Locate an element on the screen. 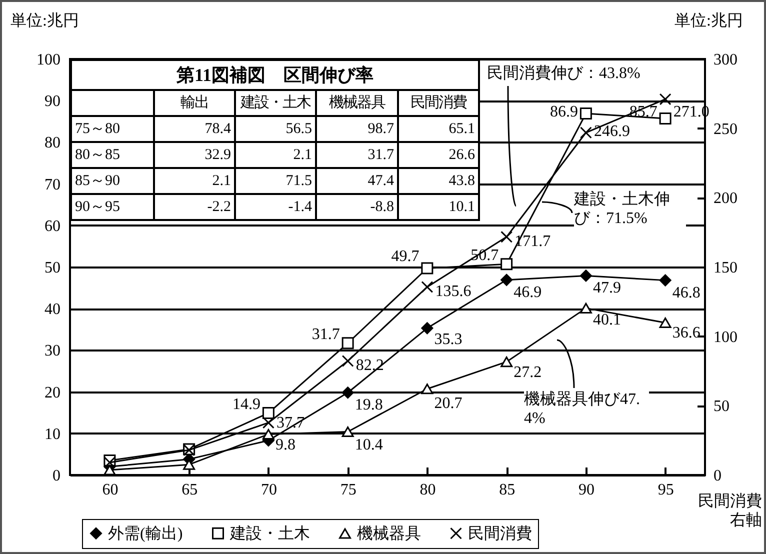 This screenshot has height=554, width=766. annotation: 第11図補図 区間伸び率 is located at coordinates (275, 75).